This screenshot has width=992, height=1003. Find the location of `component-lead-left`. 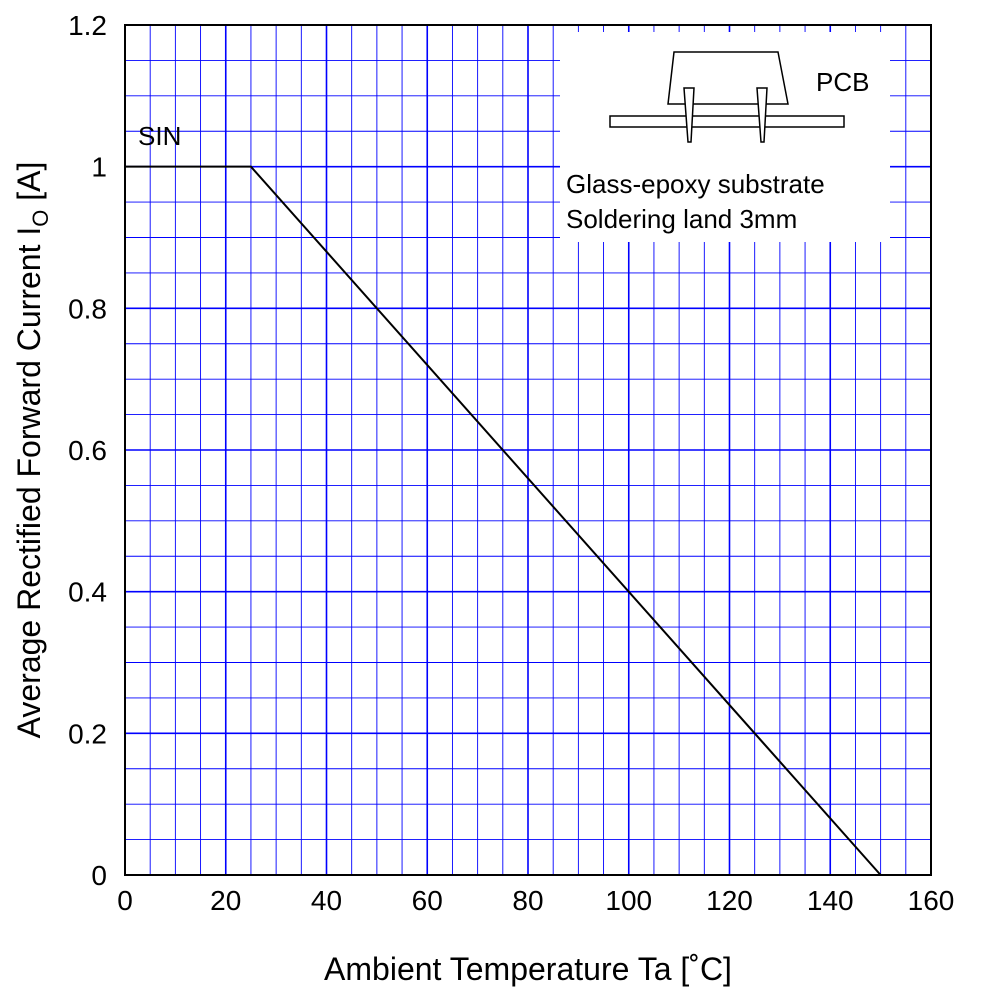

component-lead-left is located at coordinates (689, 115).